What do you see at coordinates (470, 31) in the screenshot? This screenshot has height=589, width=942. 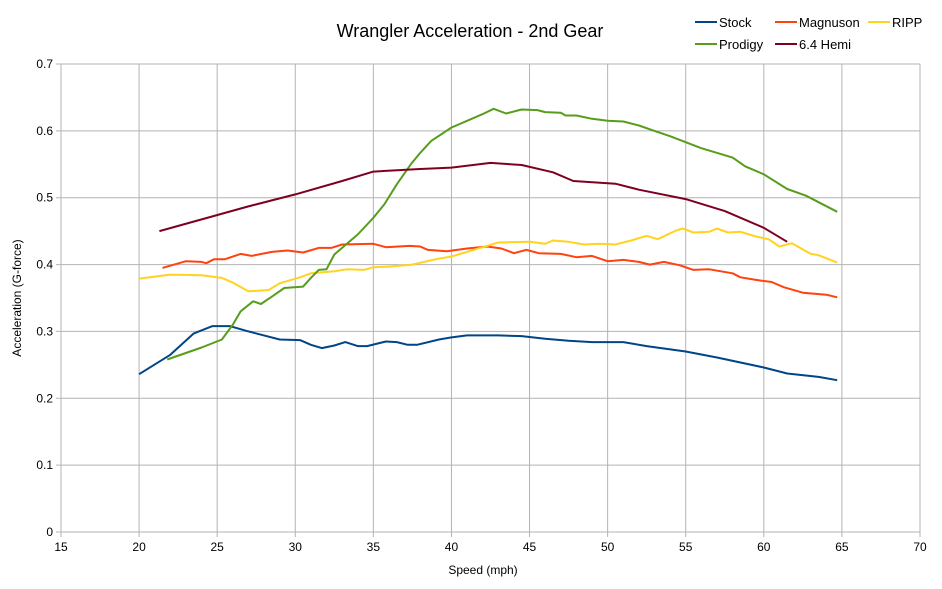 I see `chart-title: Wrangler Acceleration - 2nd Gear` at bounding box center [470, 31].